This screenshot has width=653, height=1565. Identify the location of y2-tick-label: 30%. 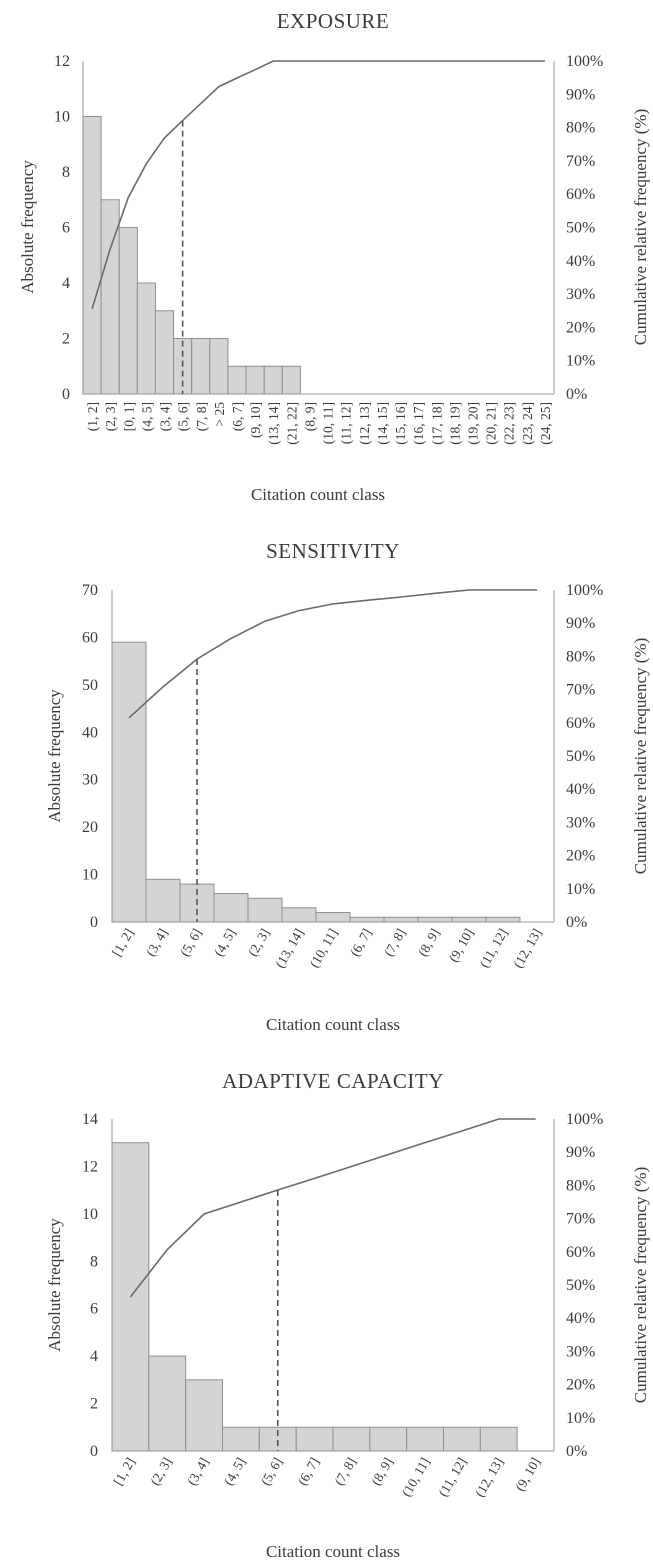
(580, 822).